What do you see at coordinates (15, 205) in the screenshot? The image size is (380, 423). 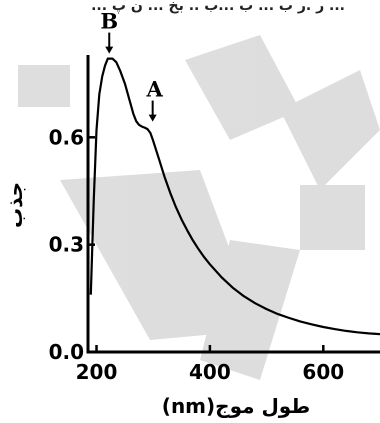 I see `y-axis-title: جذب` at bounding box center [15, 205].